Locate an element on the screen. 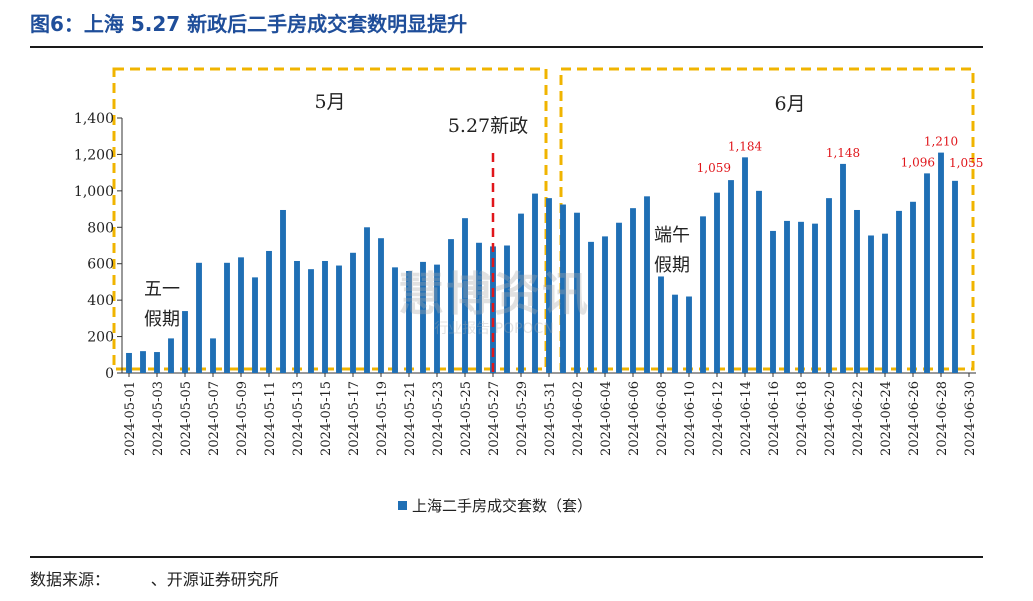 This screenshot has width=1033, height=601. y-tick-label: 800 is located at coordinates (100, 228).